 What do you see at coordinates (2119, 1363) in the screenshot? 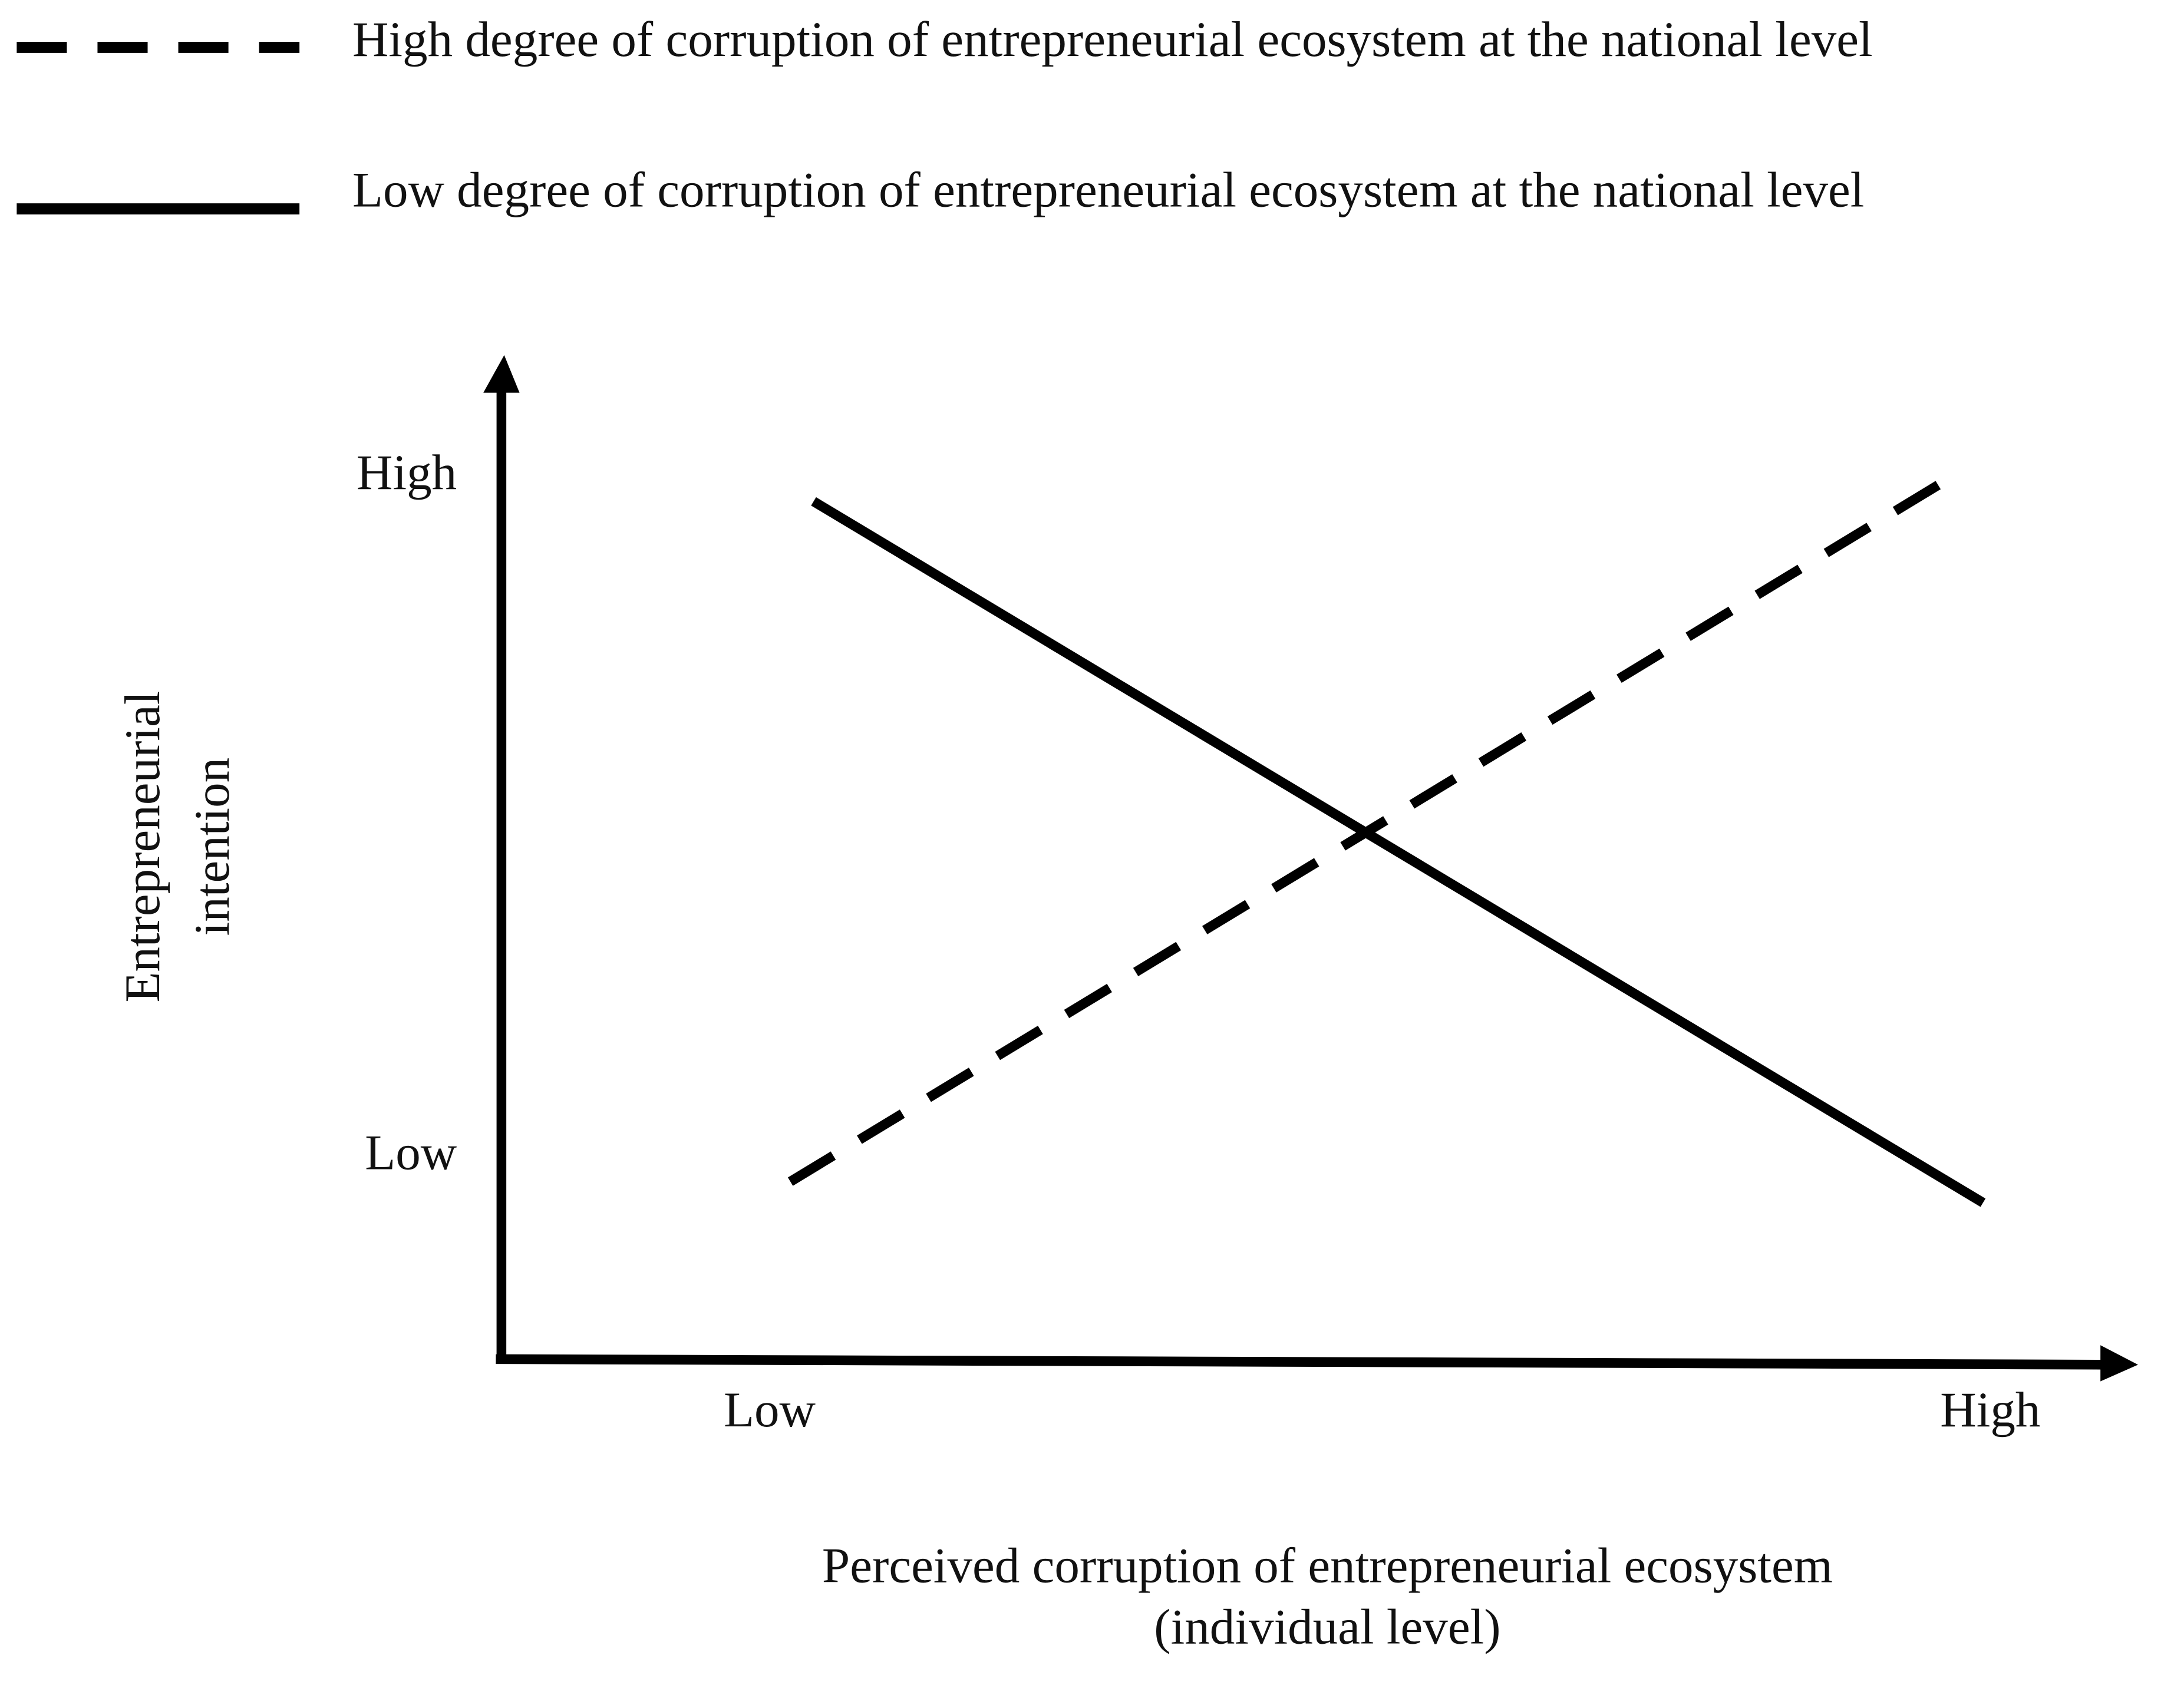
I see `x-axis-arrow` at bounding box center [2119, 1363].